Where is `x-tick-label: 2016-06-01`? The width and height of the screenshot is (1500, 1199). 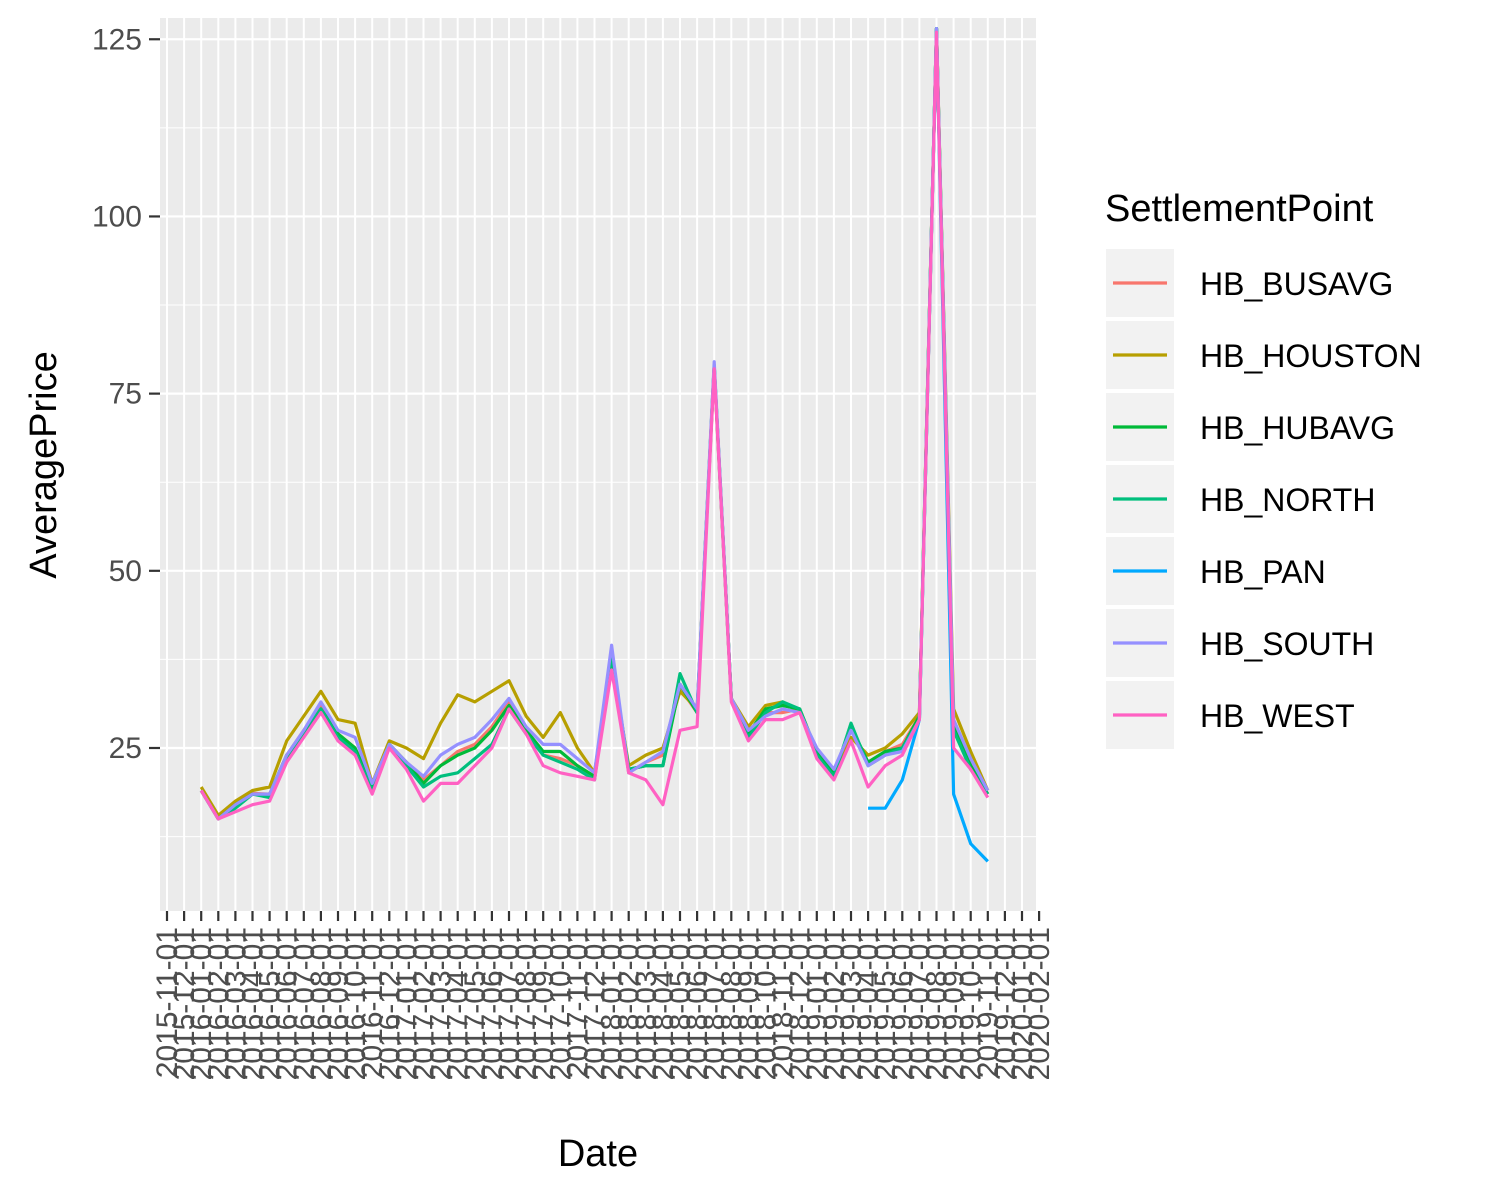
x-tick-label: 2016-06-01 is located at coordinates (287, 1003).